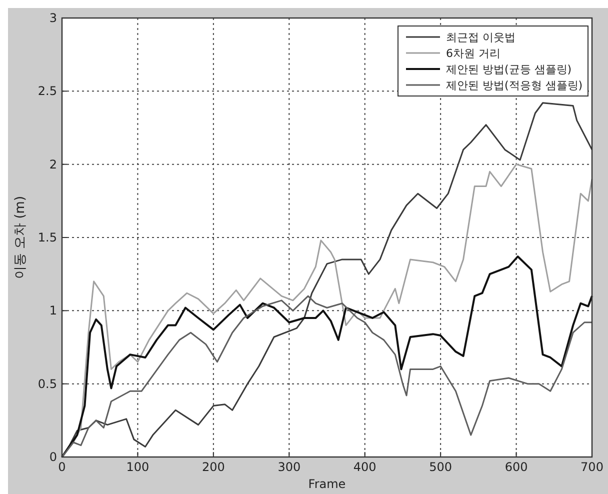 The width and height of the screenshot is (608, 494). What do you see at coordinates (289, 467) in the screenshot?
I see `x-tick-label: 300` at bounding box center [289, 467].